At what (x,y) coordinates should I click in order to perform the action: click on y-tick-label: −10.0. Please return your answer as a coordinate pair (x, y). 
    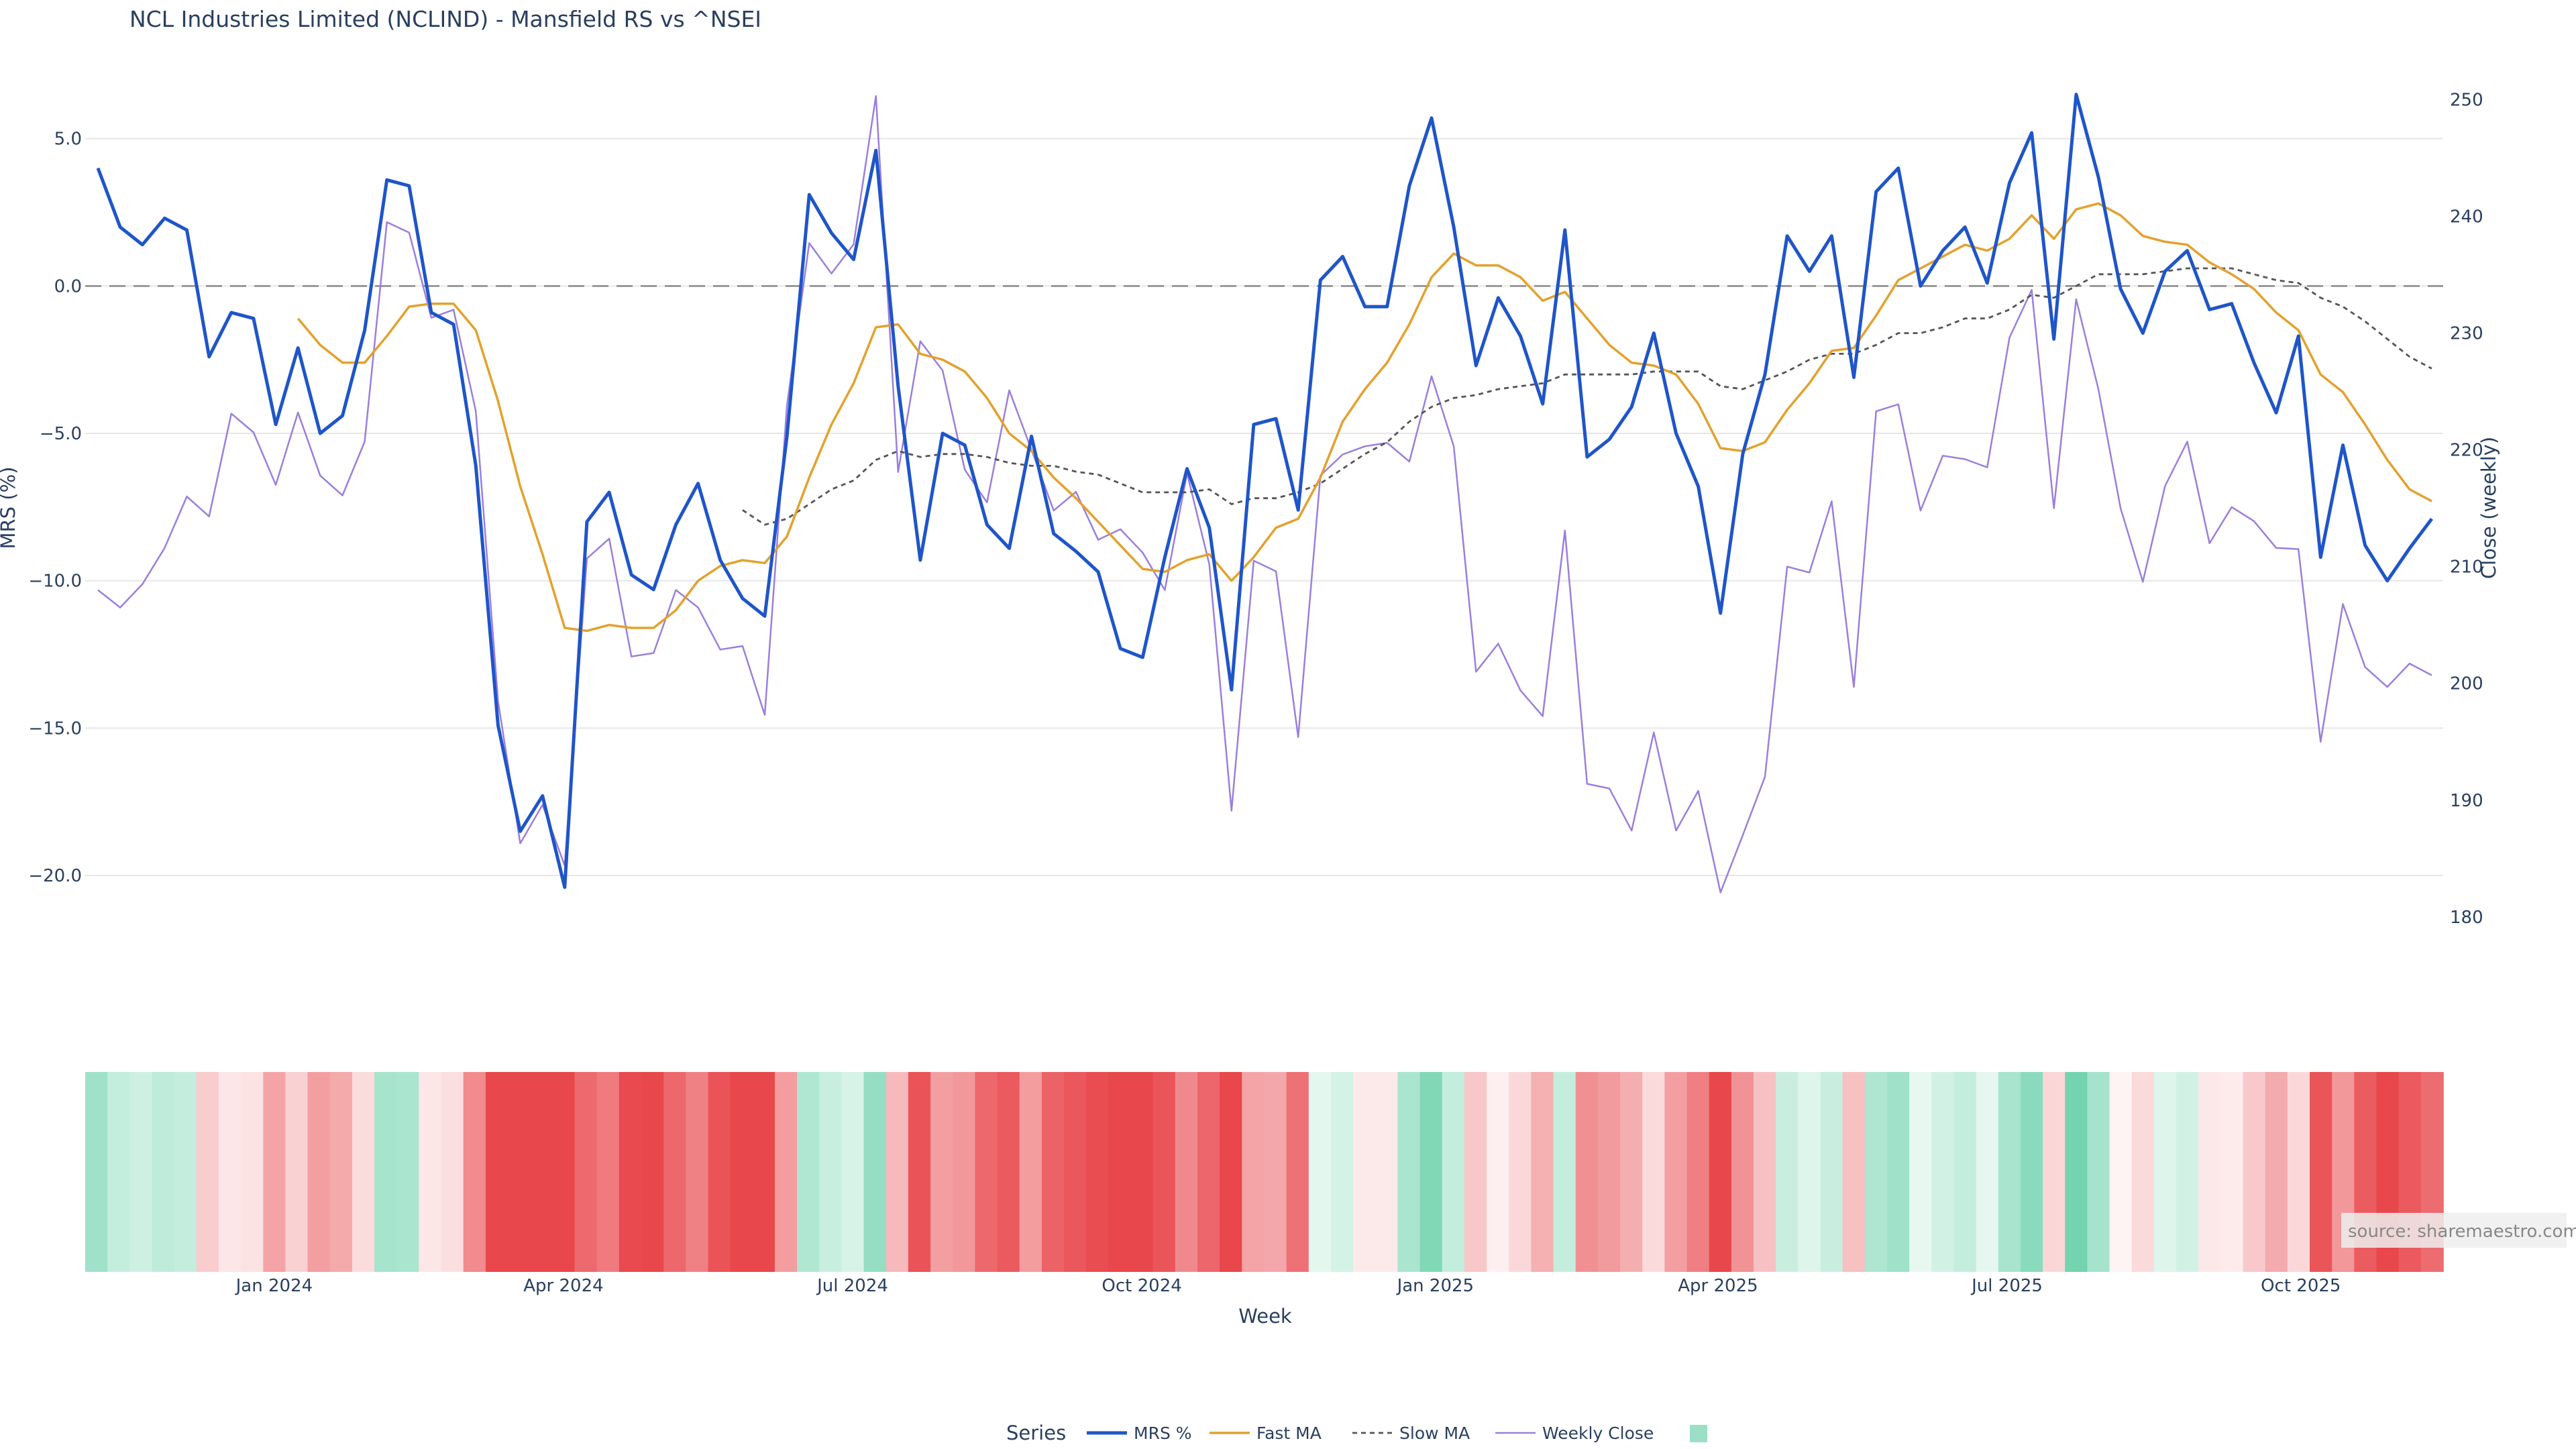
    Looking at the image, I should click on (55, 582).